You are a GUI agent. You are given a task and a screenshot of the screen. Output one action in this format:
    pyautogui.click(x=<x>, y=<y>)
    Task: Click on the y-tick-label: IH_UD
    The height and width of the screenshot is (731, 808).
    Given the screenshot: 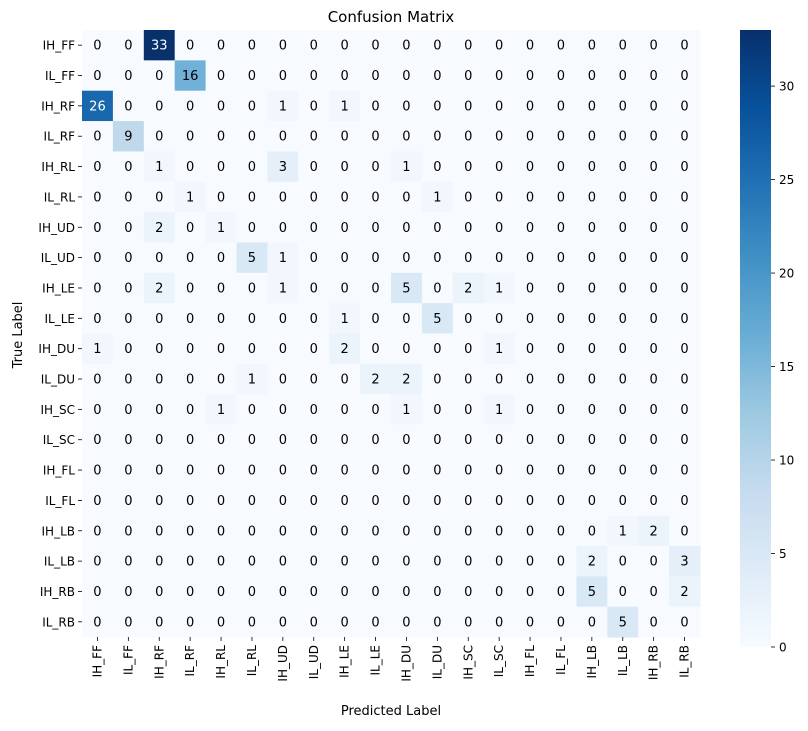 What is the action you would take?
    pyautogui.click(x=56, y=228)
    